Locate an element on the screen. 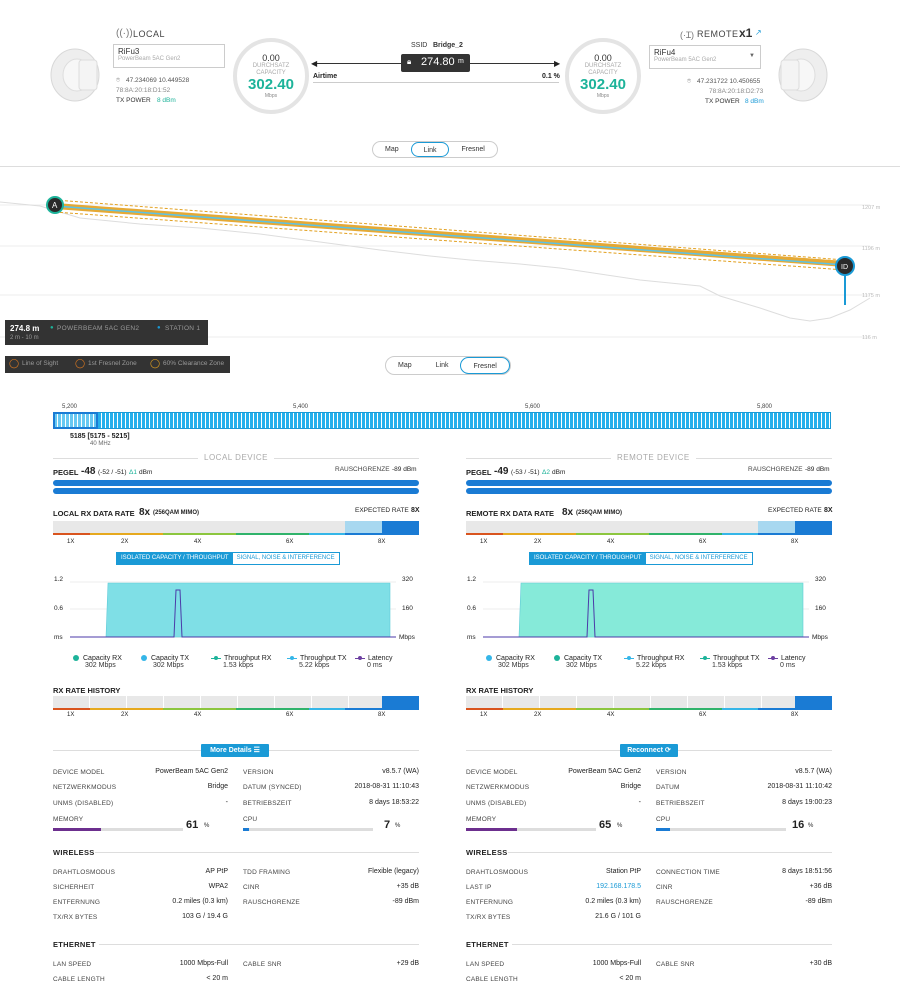 This screenshot has width=900, height=1003. wireless-value: Station PtP is located at coordinates (623, 871).